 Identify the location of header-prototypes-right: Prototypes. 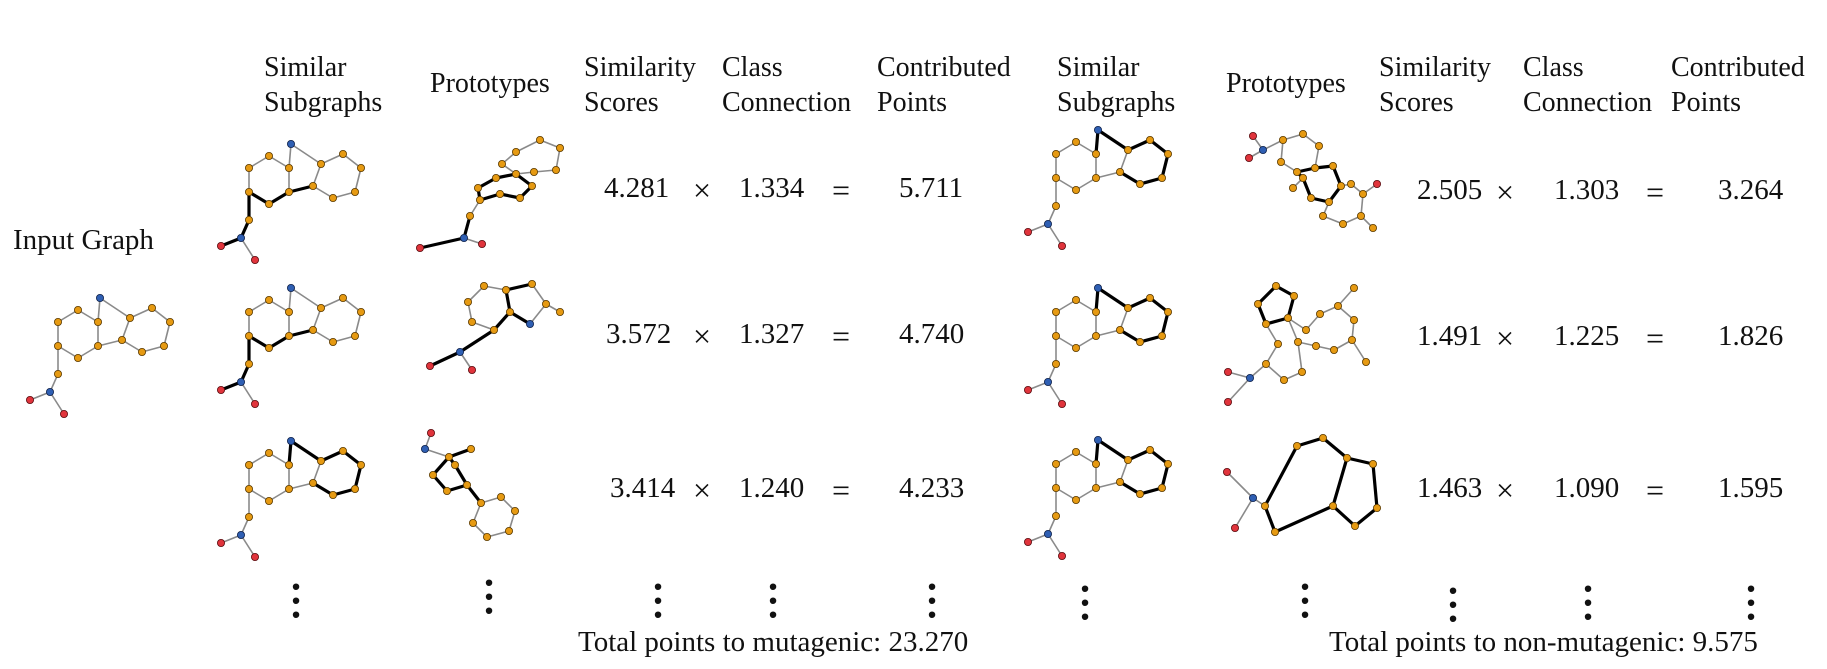
(1286, 83).